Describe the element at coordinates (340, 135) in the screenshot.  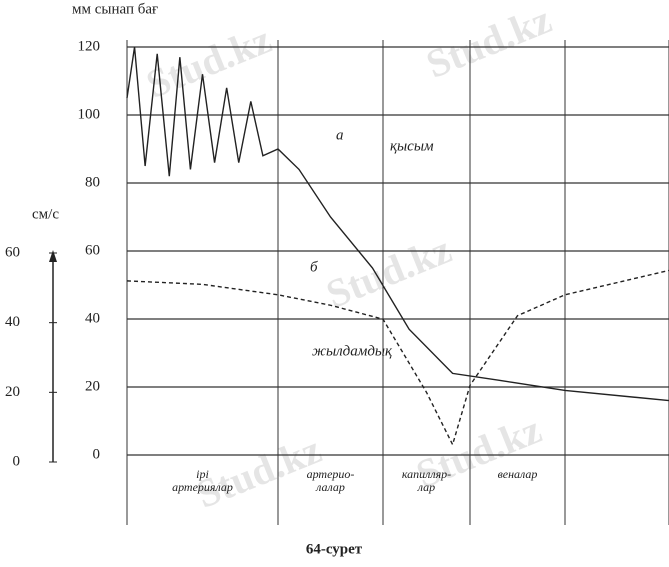
I see `annotation: а` at that location.